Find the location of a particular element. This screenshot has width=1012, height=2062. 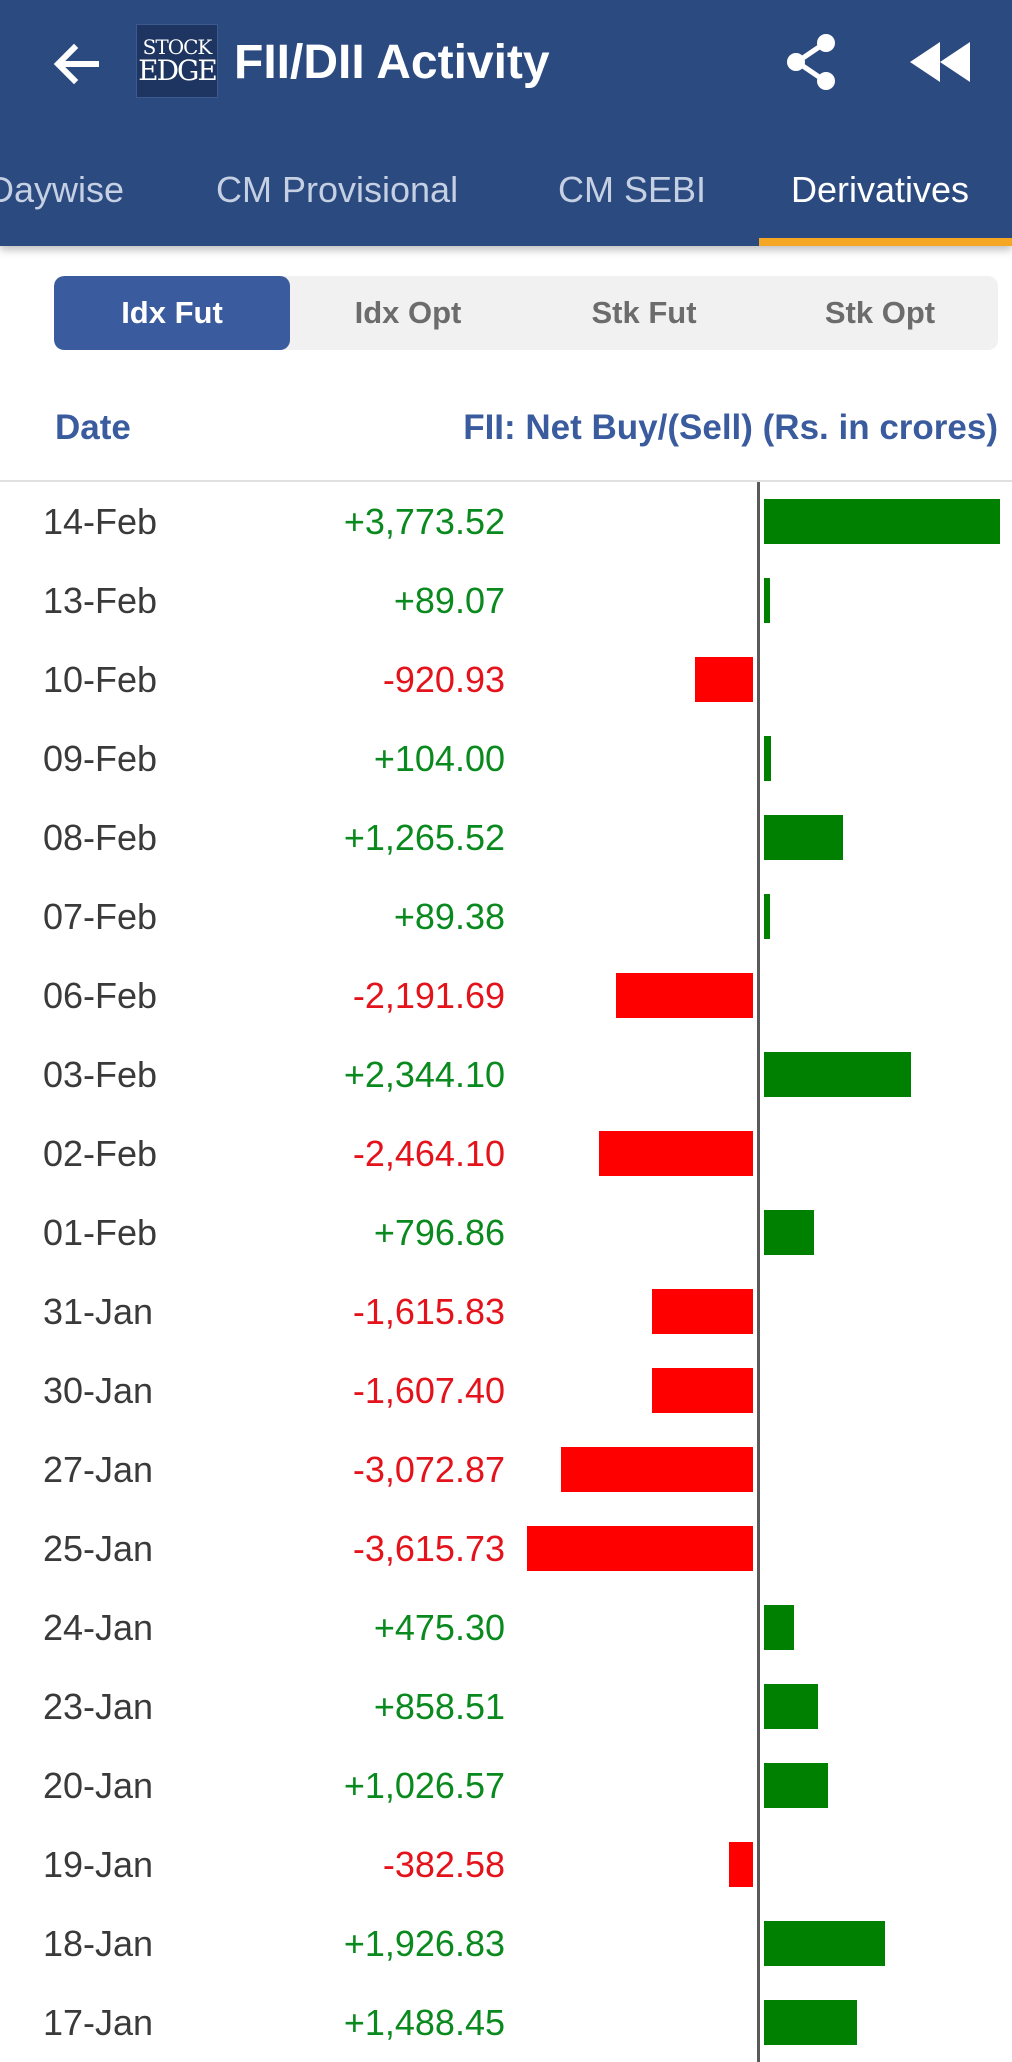

tab-derivatives: Derivatives is located at coordinates (880, 189).